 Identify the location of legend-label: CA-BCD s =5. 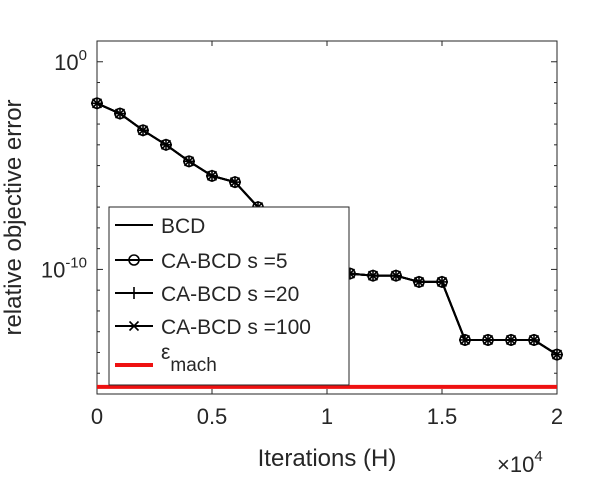
(224, 261).